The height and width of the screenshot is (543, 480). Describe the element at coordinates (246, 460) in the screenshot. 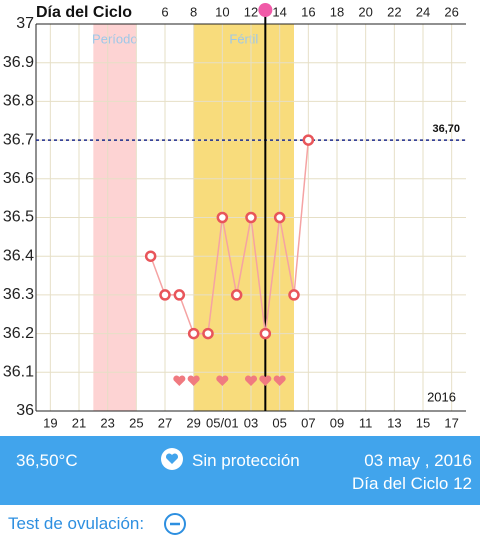

I see `protection: Sin protección` at that location.